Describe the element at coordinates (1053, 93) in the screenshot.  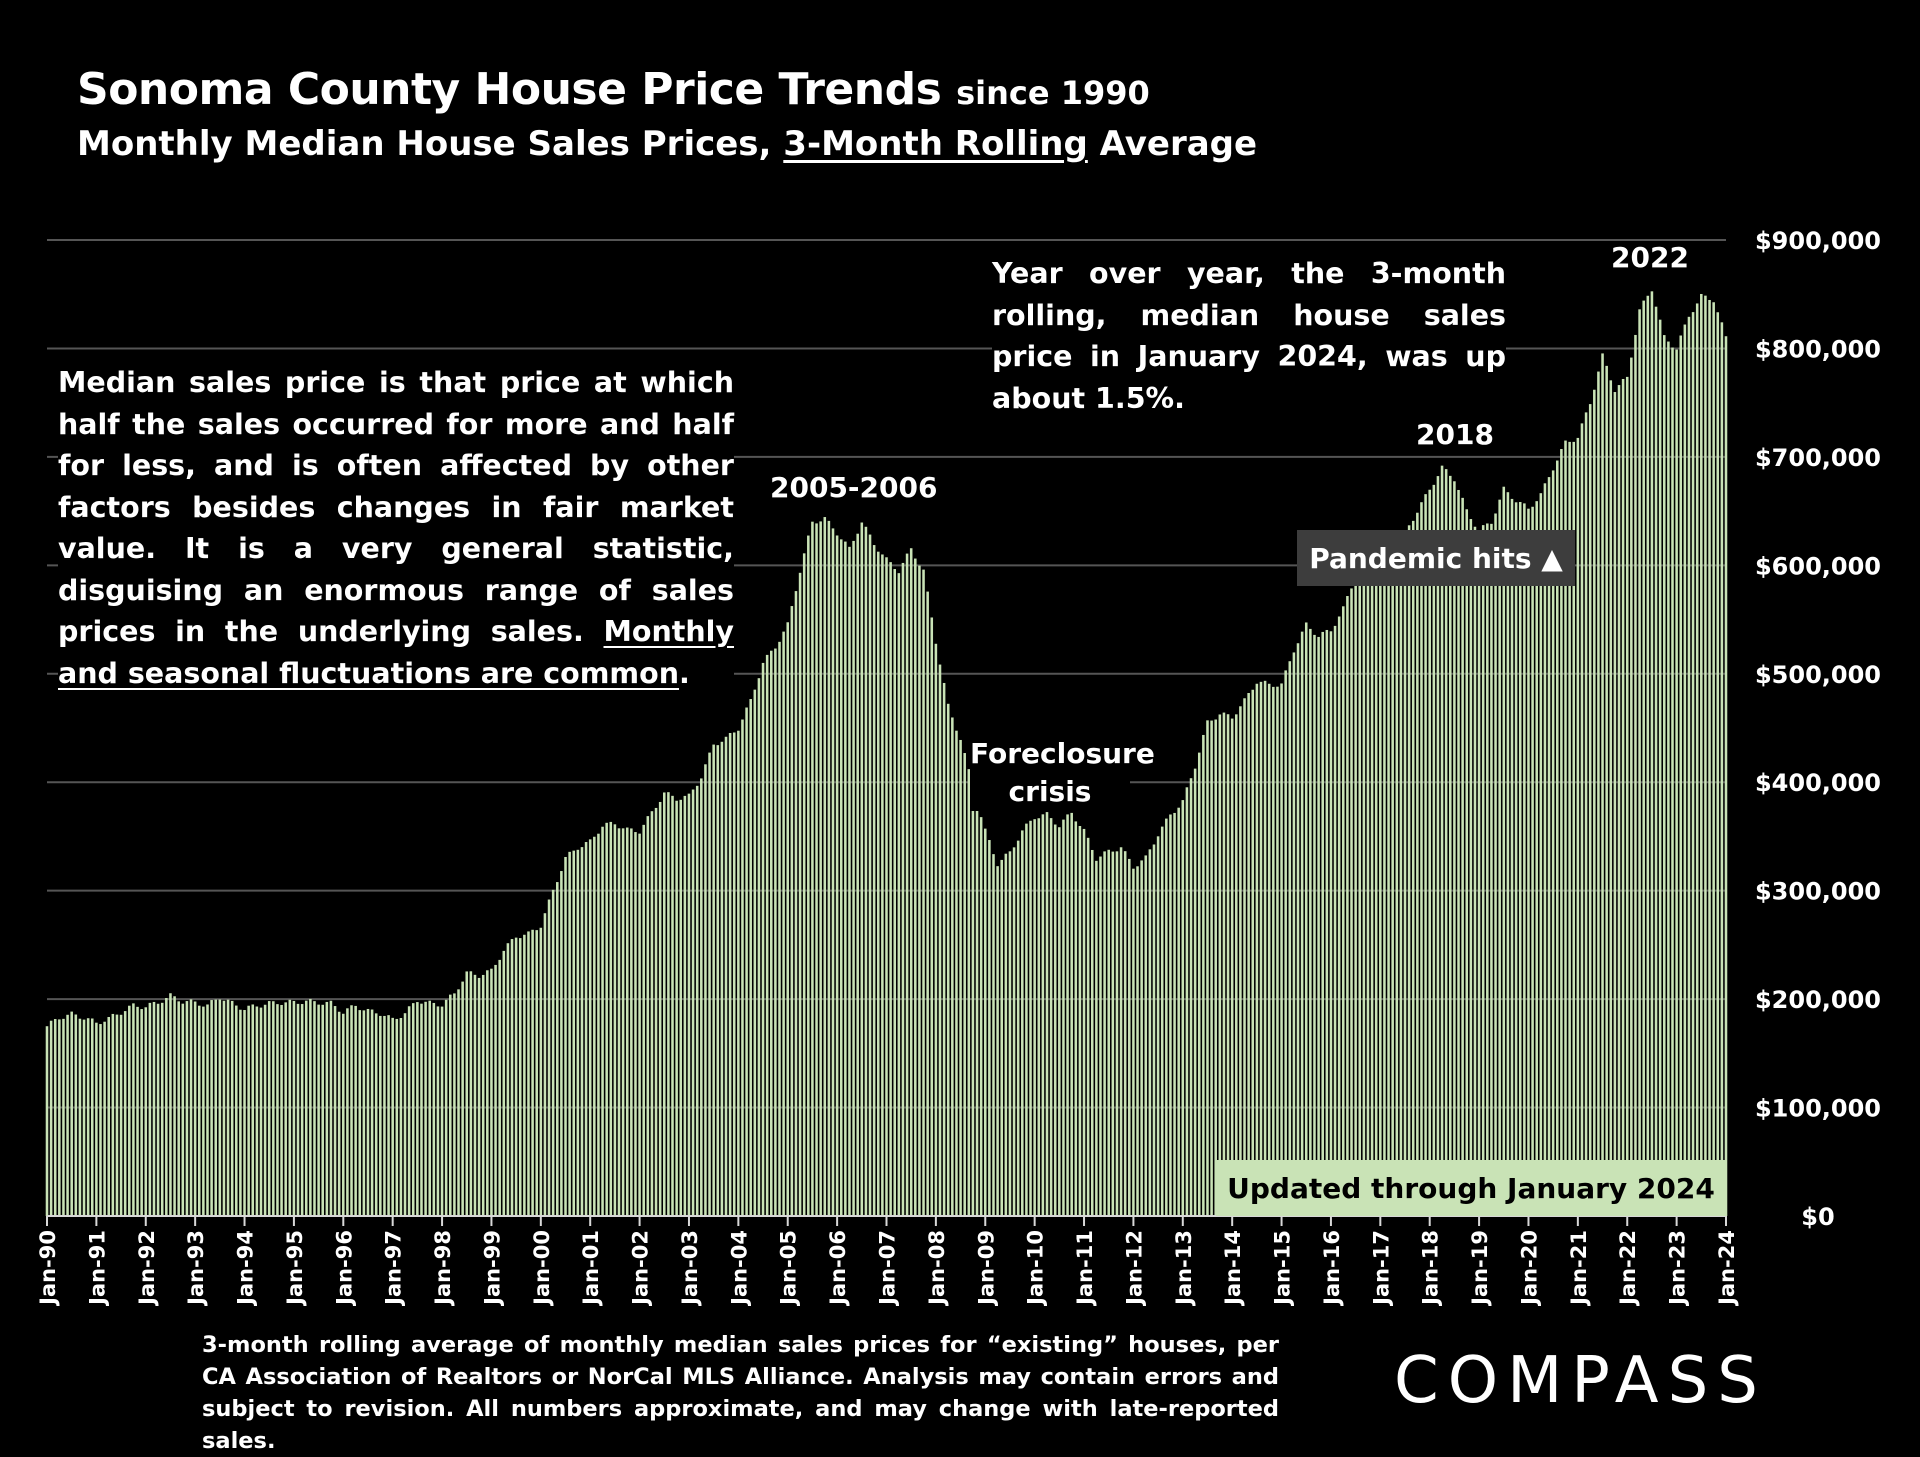
I see `chart-title-since: since 1990` at that location.